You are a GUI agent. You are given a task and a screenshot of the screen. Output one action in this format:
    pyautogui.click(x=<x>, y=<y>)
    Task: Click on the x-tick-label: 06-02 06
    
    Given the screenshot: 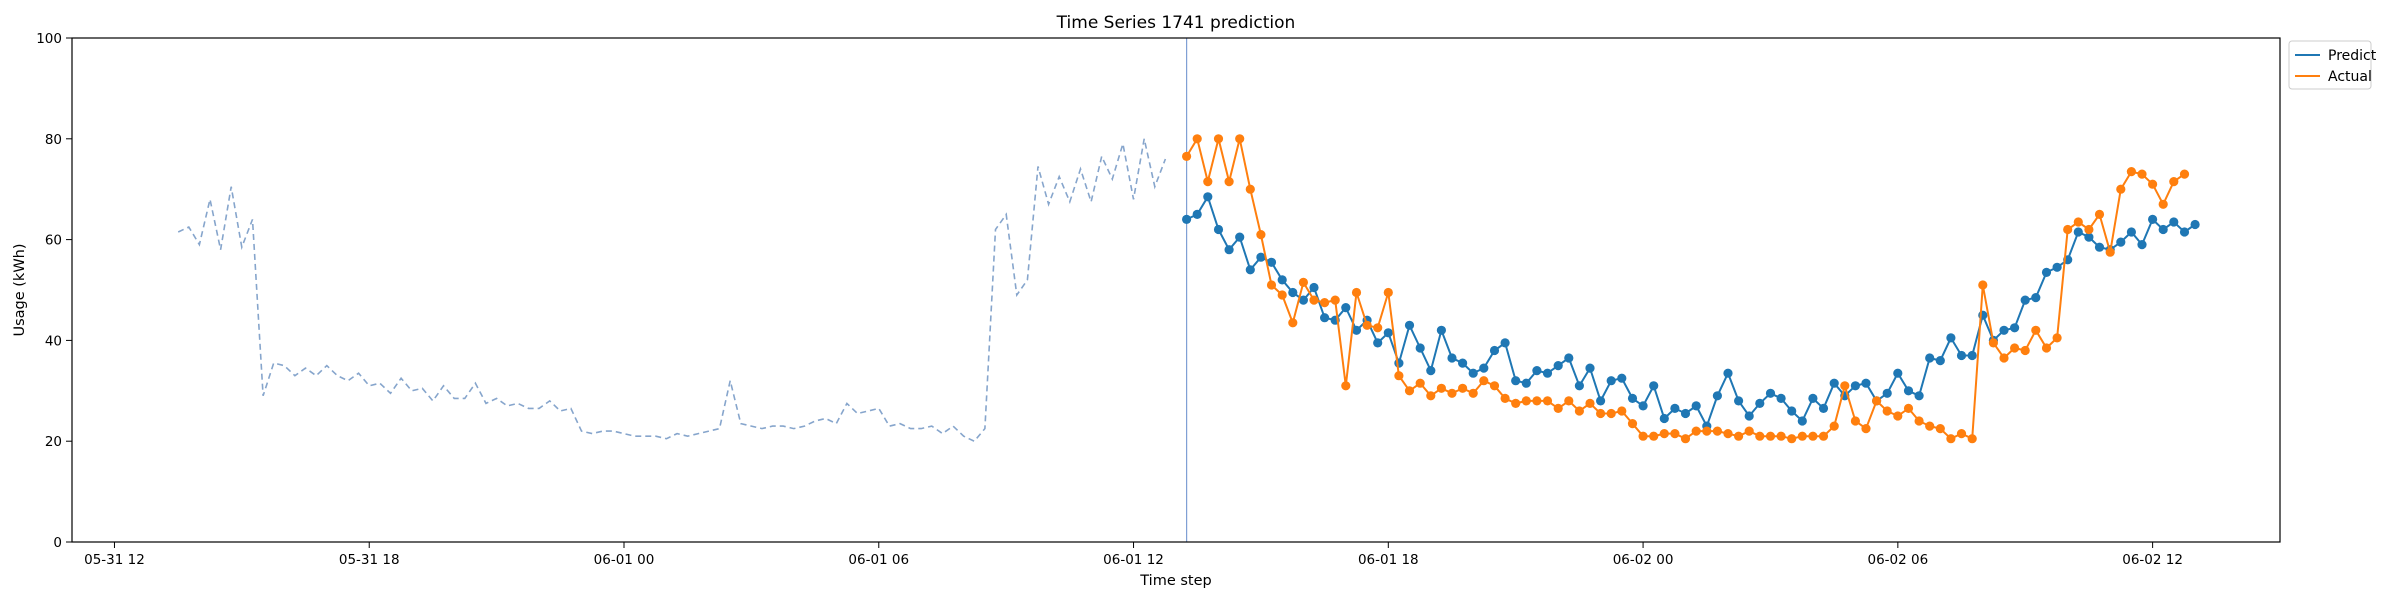 What is the action you would take?
    pyautogui.click(x=1897, y=560)
    